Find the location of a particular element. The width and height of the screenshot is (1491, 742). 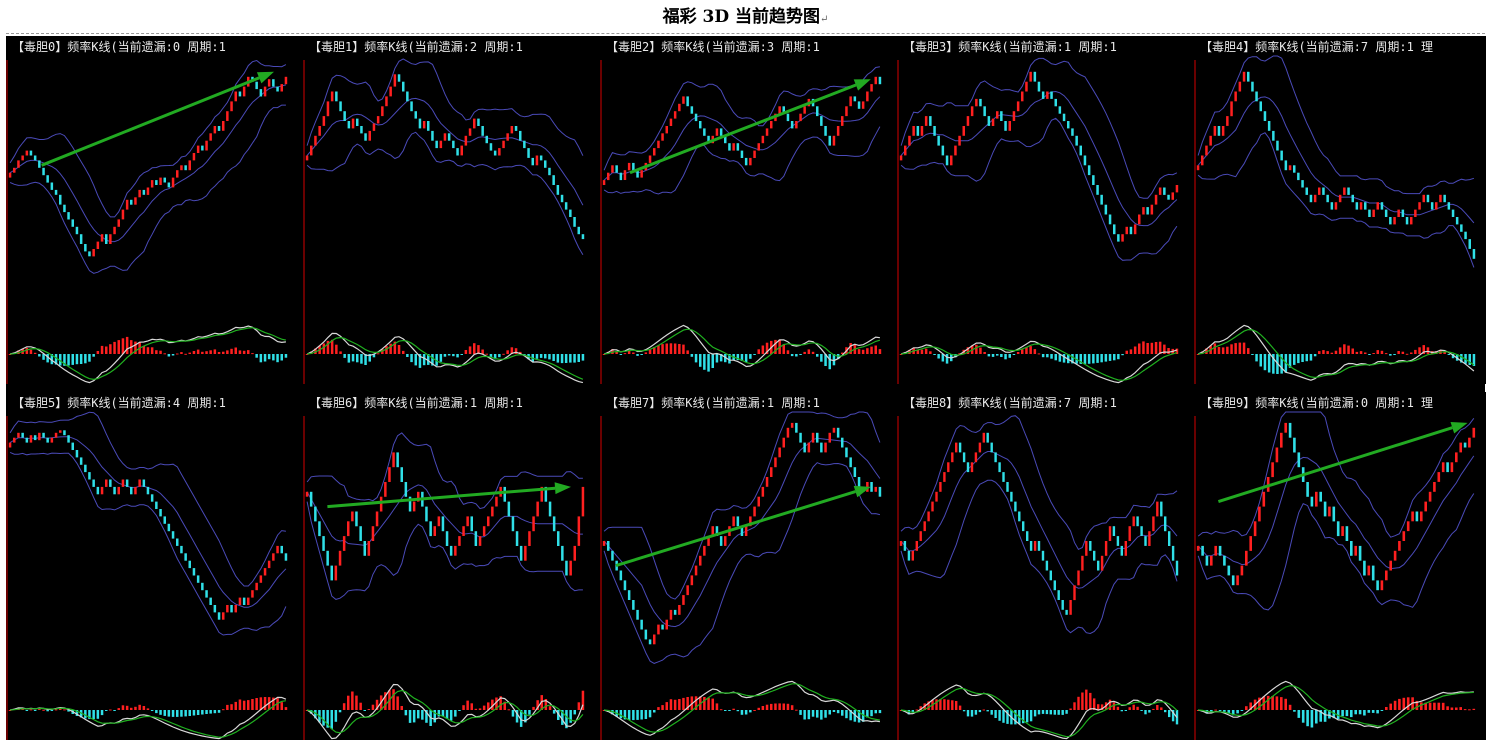

chart-svg is located at coordinates (444, 578).